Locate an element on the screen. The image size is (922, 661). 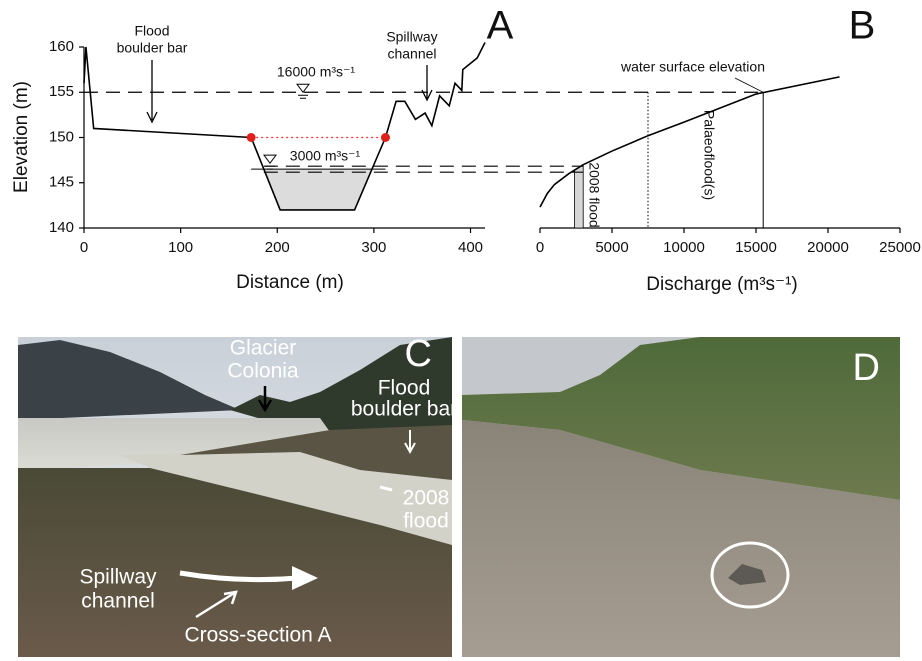
water-area is located at coordinates (317, 189).